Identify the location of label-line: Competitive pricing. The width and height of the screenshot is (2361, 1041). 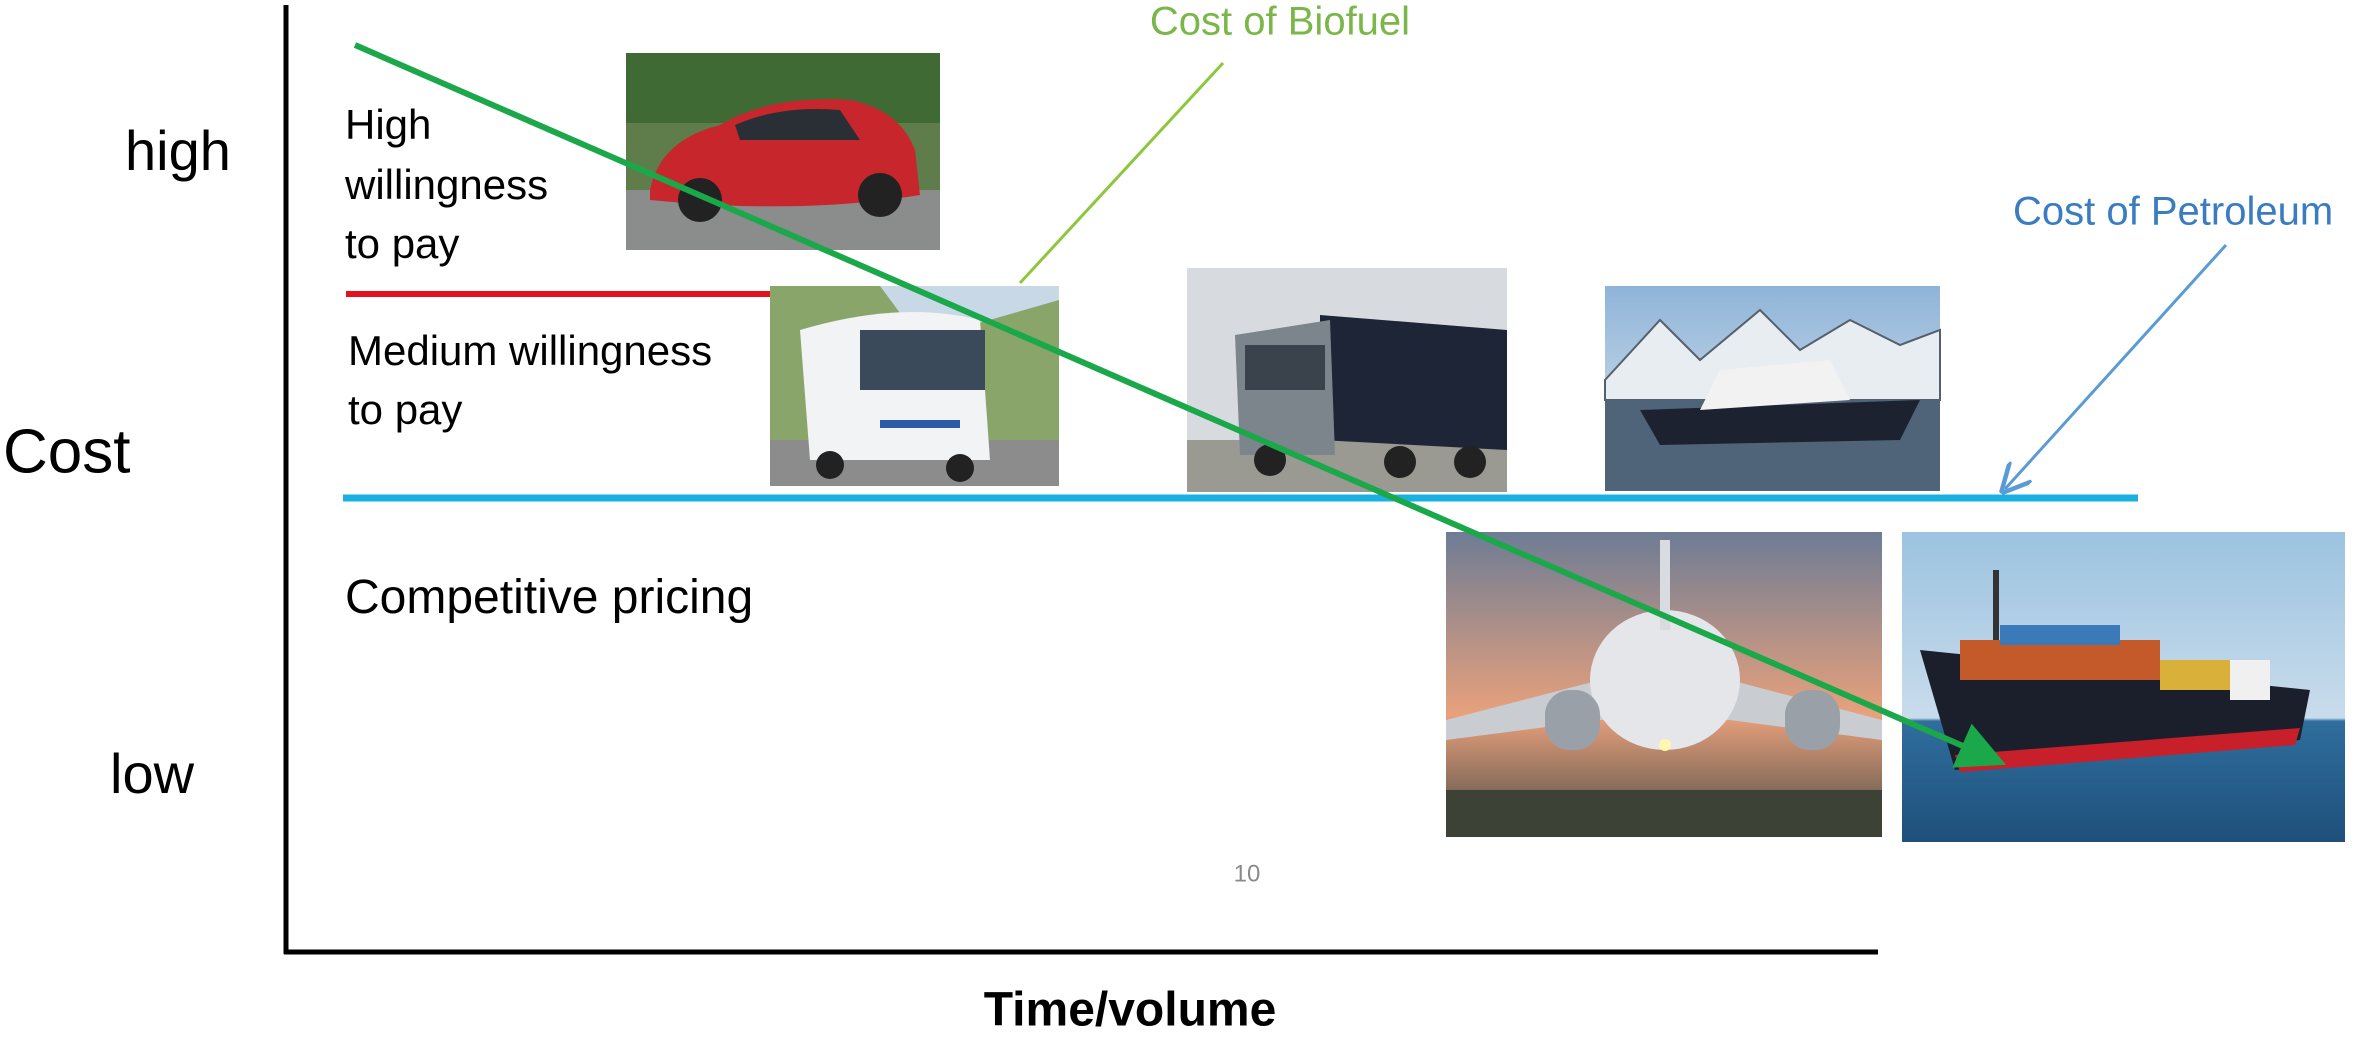
(549, 597).